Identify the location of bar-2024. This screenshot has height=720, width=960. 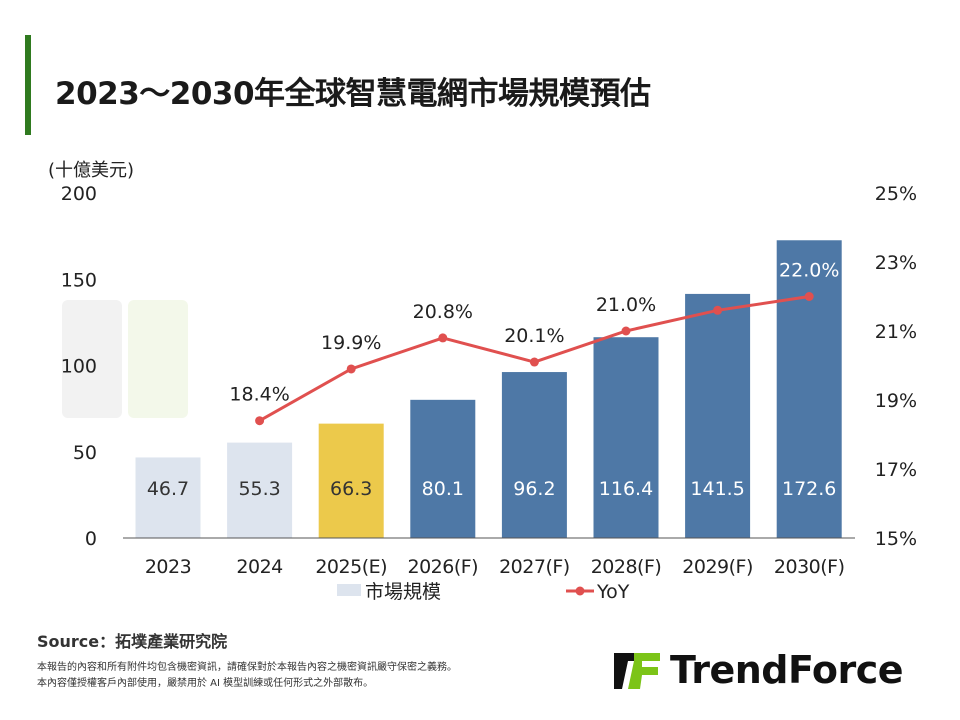
(260, 490).